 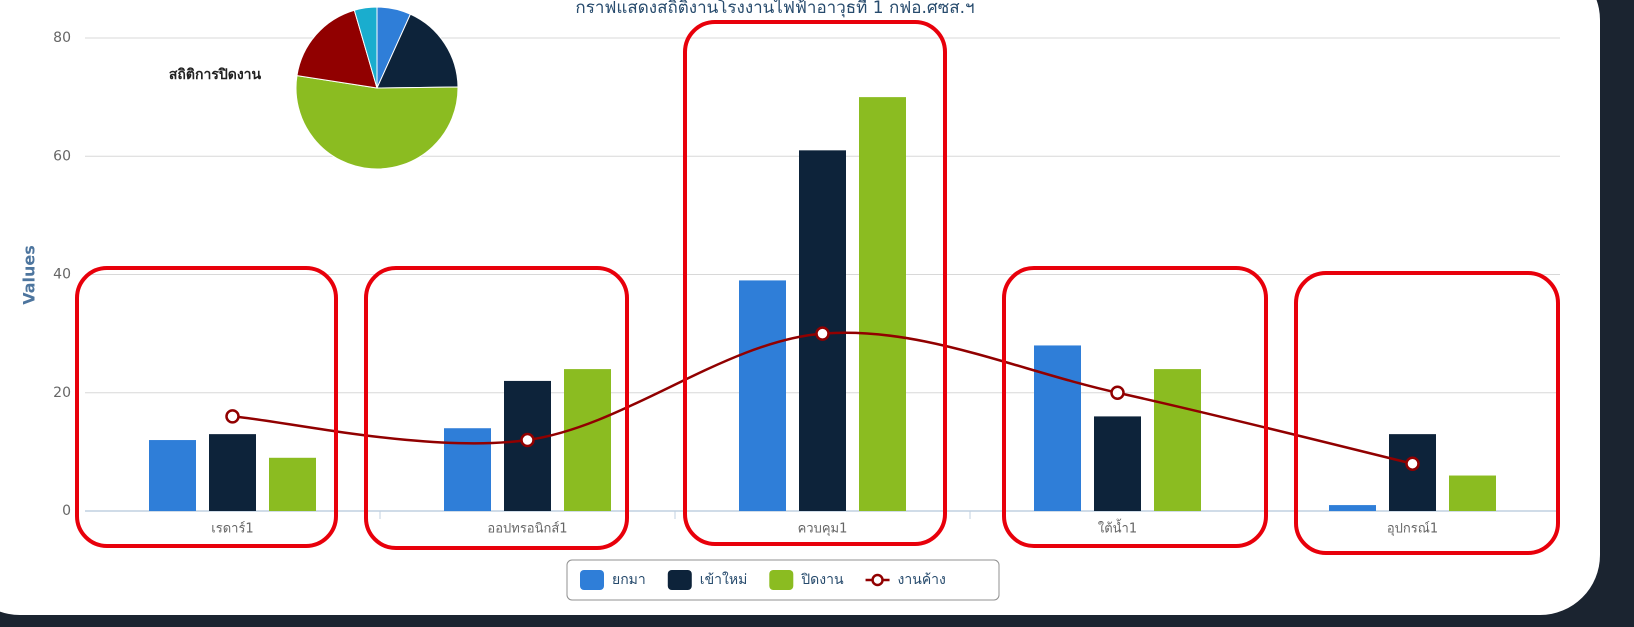 I want to click on x-tick-label: ควบคุม1, so click(x=823, y=529).